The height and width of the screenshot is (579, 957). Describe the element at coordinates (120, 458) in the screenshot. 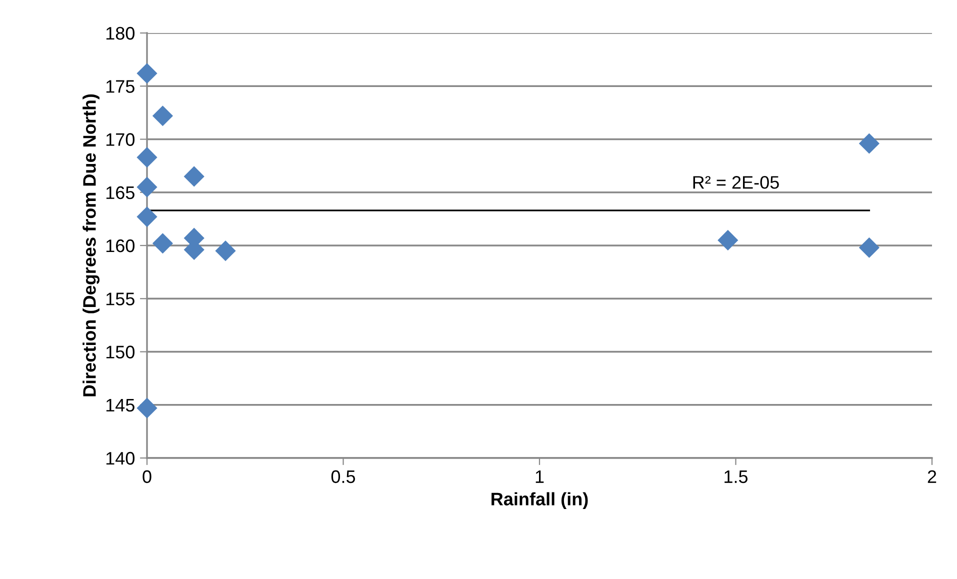

I see `y-tick-label: 140` at that location.